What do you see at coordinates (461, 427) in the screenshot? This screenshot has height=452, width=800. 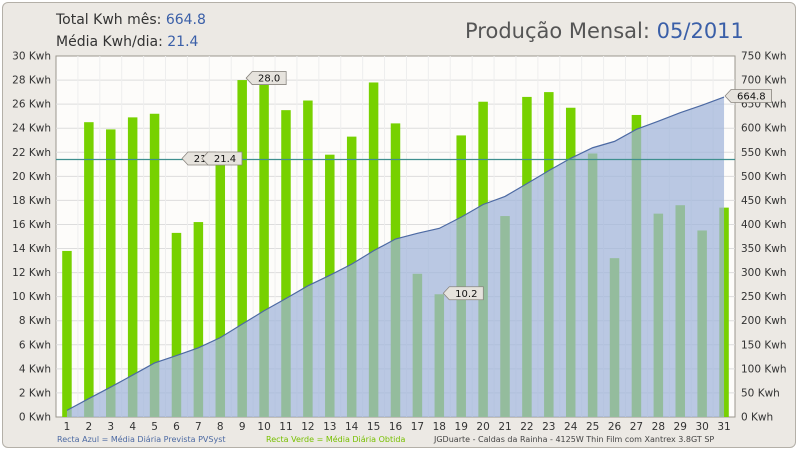 I see `x-tick-label: 19` at bounding box center [461, 427].